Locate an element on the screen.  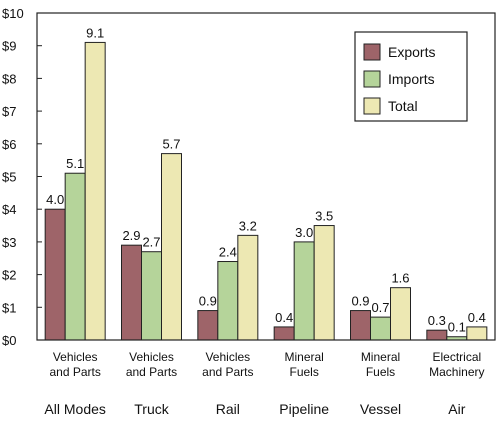
legend: Exports Imports Total is located at coordinates (411, 76).